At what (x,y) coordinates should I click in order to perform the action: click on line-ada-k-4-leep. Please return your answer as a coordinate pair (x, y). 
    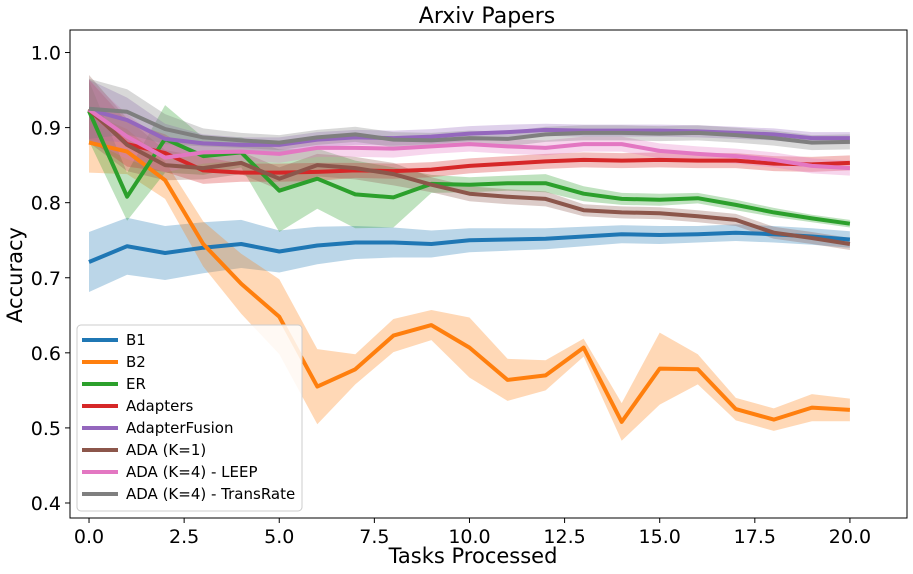
    Looking at the image, I should click on (469, 139).